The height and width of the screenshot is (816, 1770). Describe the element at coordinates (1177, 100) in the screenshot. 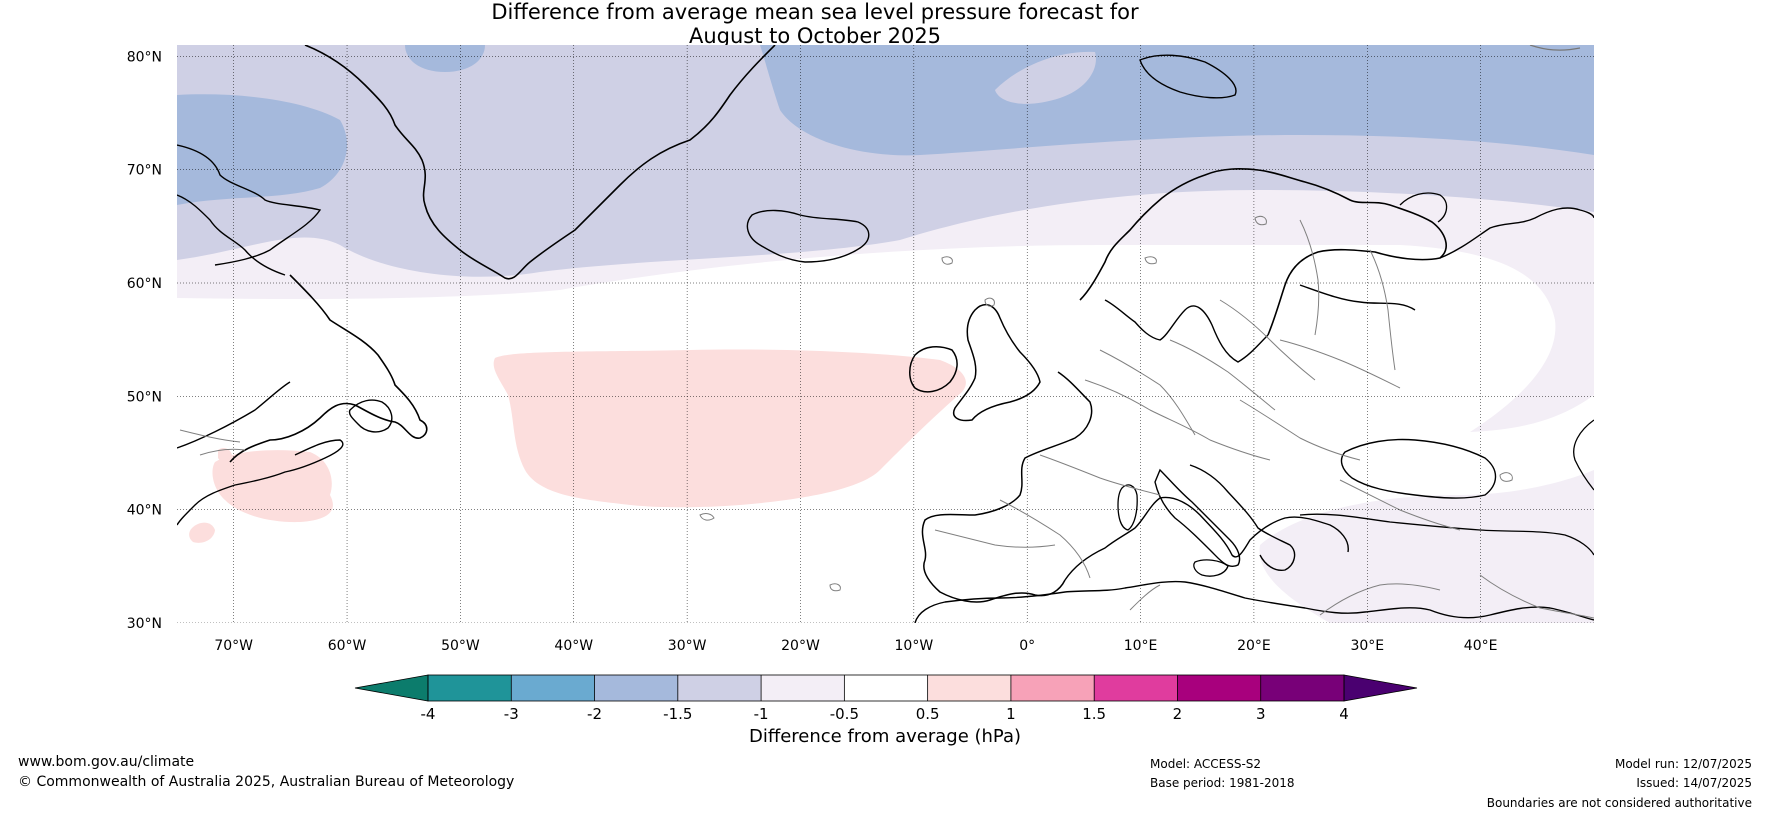

I see `anomaly-region-north` at that location.